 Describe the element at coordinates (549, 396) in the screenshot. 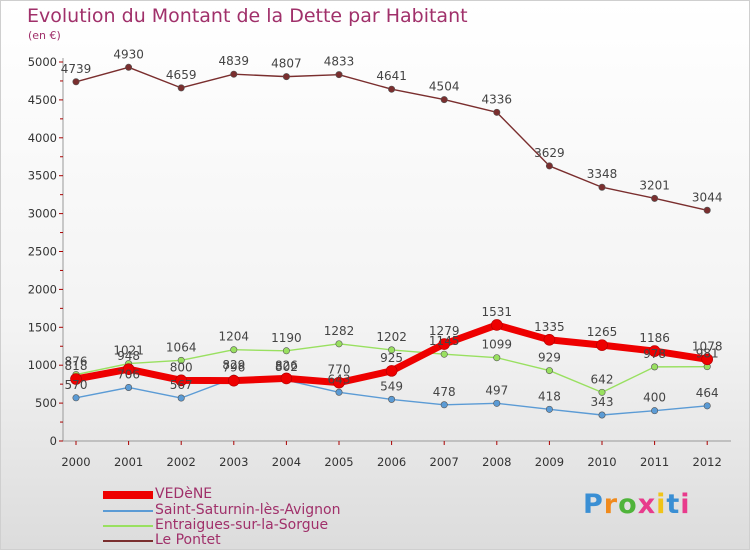

I see `data-label-saint-saturnin: 418` at that location.